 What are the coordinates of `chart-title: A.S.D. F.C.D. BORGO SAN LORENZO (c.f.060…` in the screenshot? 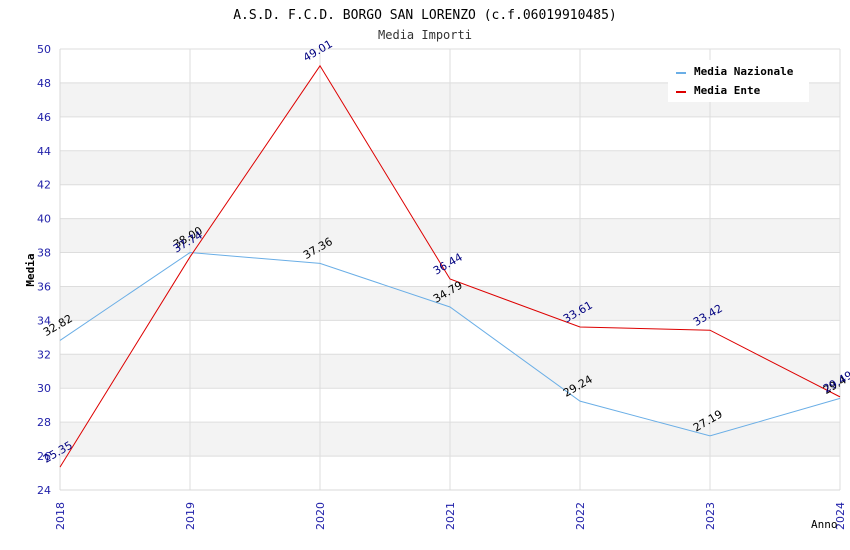 It's located at (425, 15).